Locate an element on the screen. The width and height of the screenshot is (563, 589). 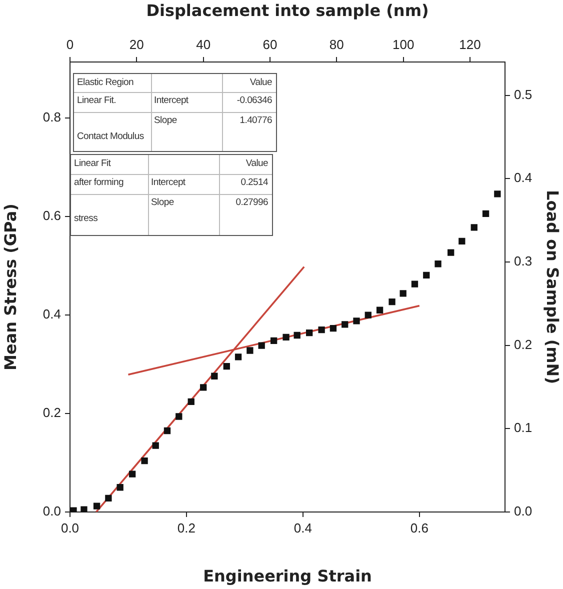
y2-tick-label: 0.1 is located at coordinates (523, 428).